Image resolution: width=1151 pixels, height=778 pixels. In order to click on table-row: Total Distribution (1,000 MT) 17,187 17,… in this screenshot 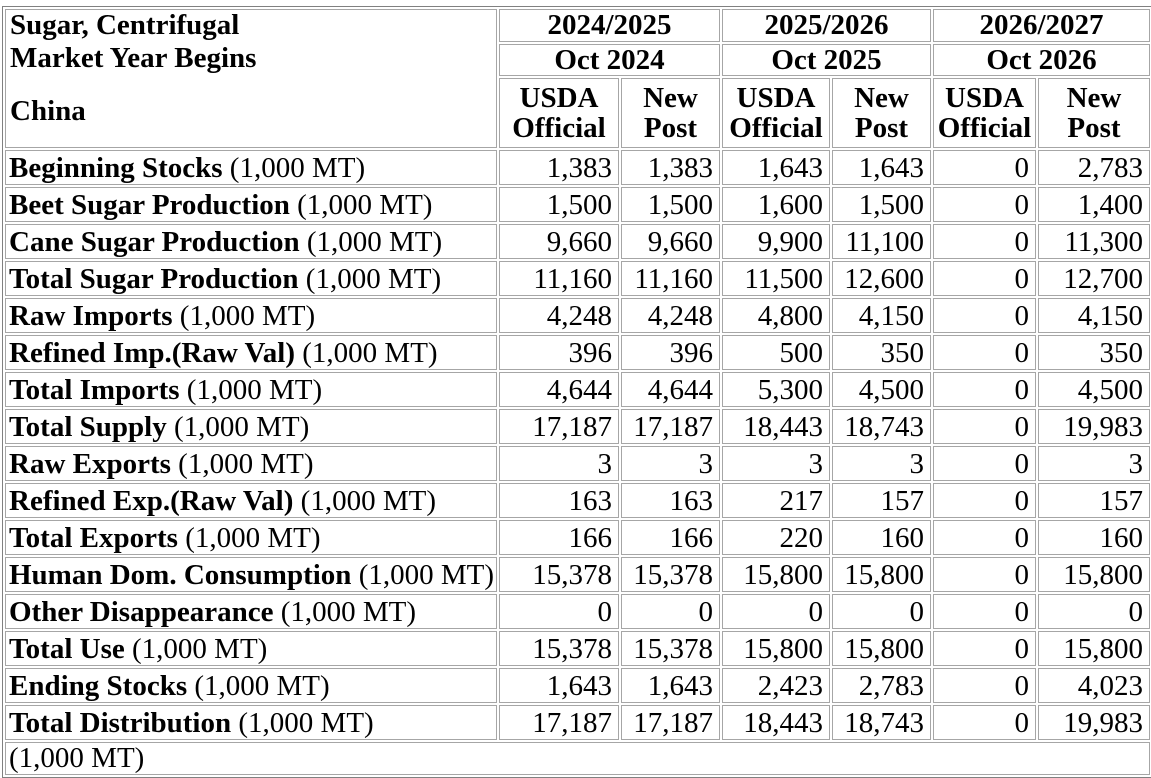, I will do `click(577, 723)`.